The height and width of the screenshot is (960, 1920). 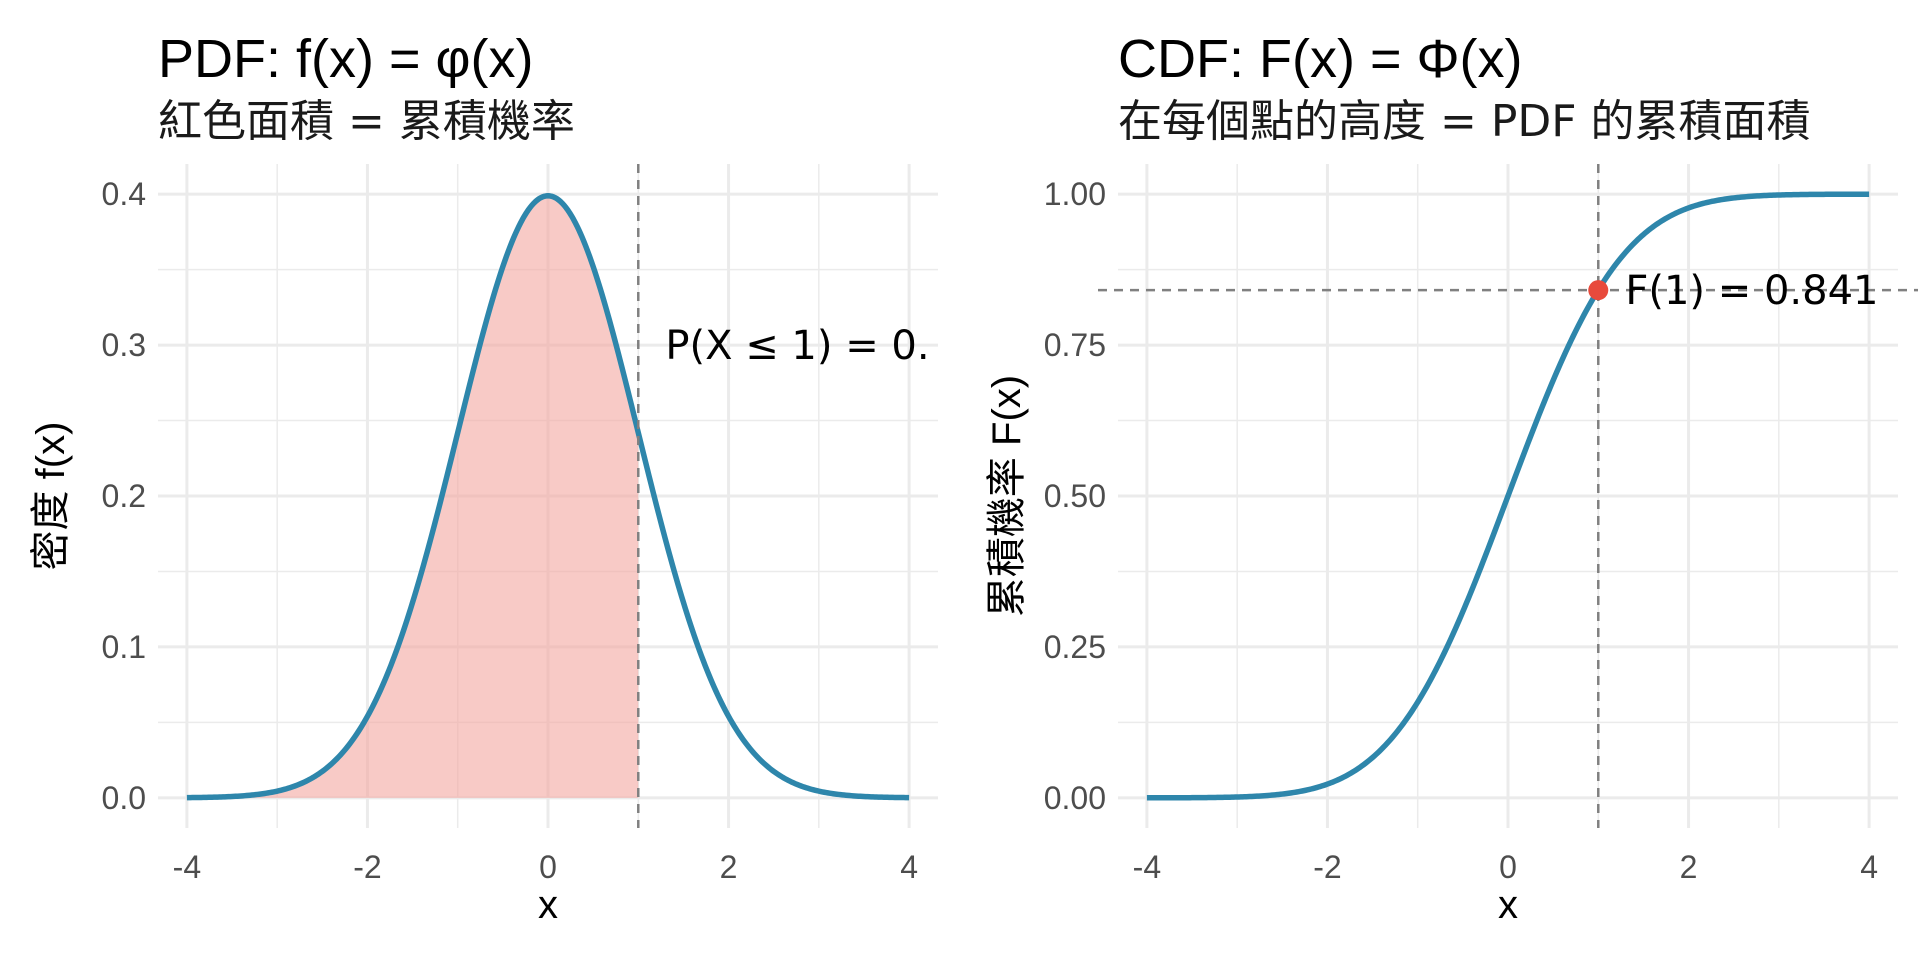 I want to click on pdf-y-tick-label: 0.3, so click(x=124, y=345).